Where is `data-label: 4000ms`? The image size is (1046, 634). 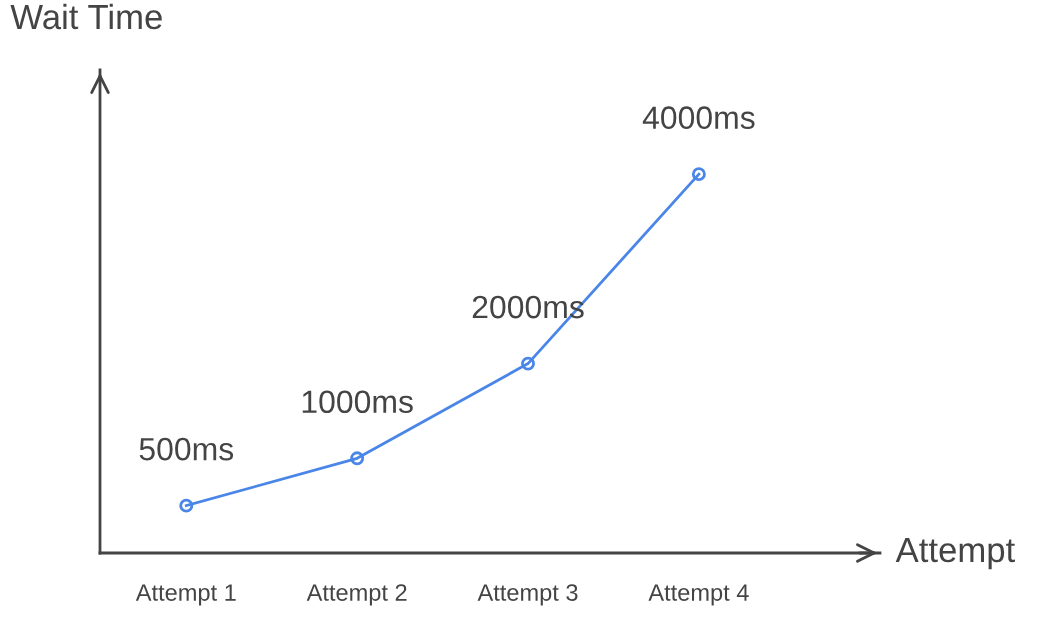
data-label: 4000ms is located at coordinates (698, 117).